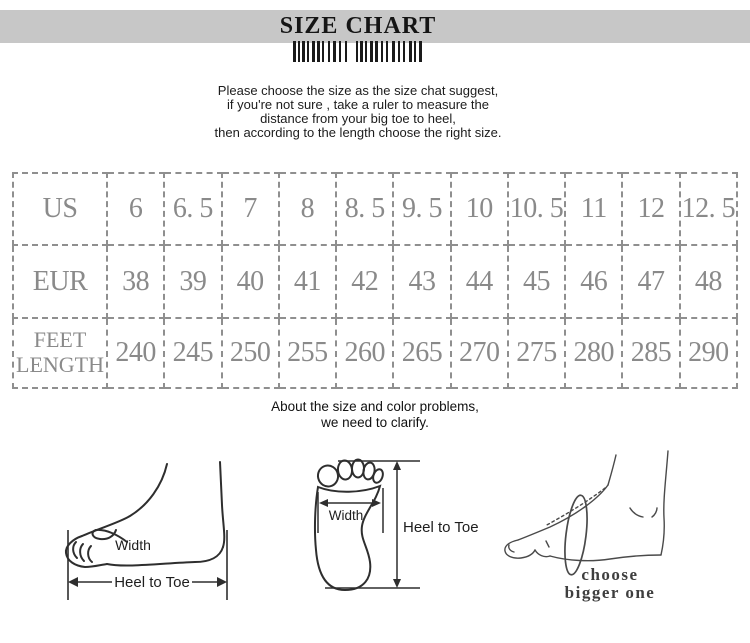  I want to click on size-cell: 40, so click(250, 281).